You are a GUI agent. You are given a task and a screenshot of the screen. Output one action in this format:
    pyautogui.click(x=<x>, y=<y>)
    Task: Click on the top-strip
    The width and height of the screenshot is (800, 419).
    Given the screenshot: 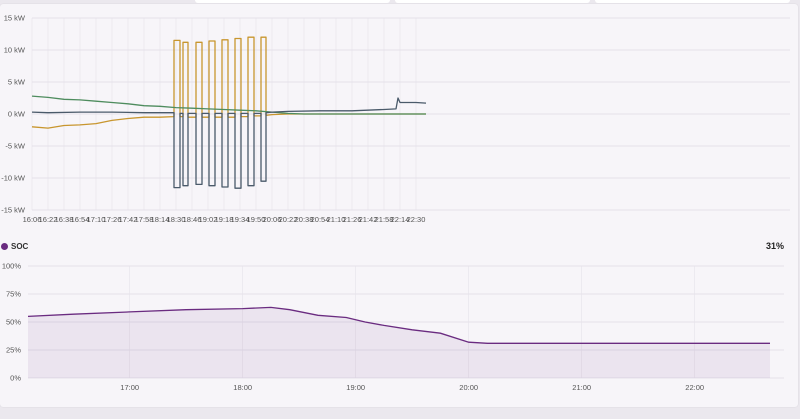 What is the action you would take?
    pyautogui.click(x=400, y=2)
    